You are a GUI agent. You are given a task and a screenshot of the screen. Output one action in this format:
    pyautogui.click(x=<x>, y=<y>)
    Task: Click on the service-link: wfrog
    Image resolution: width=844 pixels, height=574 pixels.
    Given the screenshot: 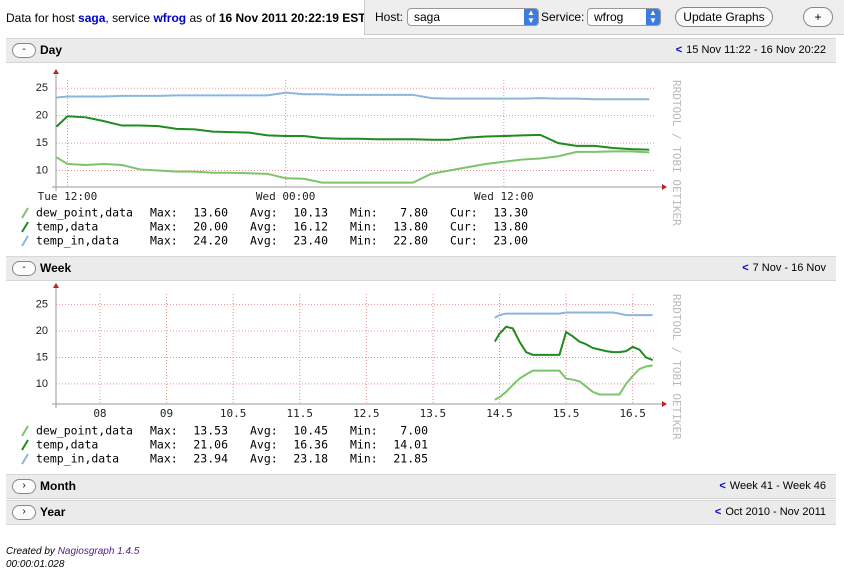 What is the action you would take?
    pyautogui.click(x=170, y=18)
    